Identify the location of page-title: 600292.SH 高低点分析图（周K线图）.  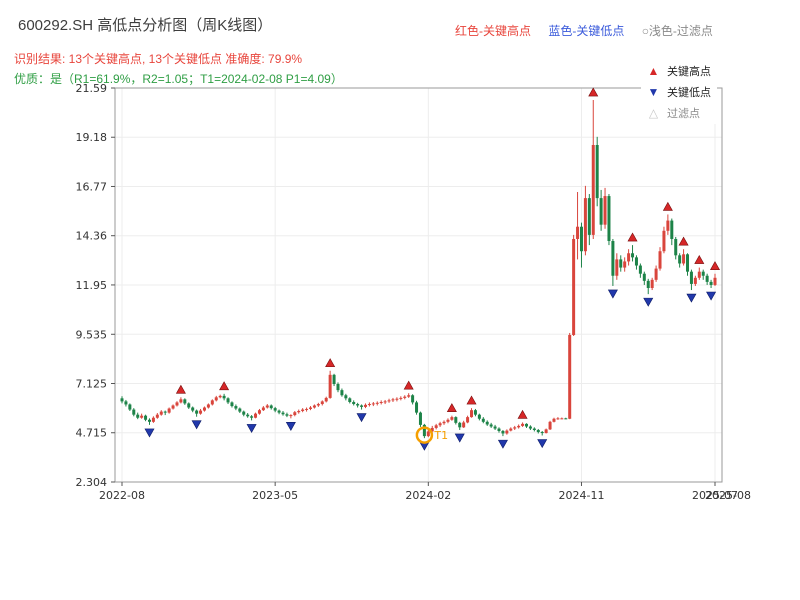
(145, 25).